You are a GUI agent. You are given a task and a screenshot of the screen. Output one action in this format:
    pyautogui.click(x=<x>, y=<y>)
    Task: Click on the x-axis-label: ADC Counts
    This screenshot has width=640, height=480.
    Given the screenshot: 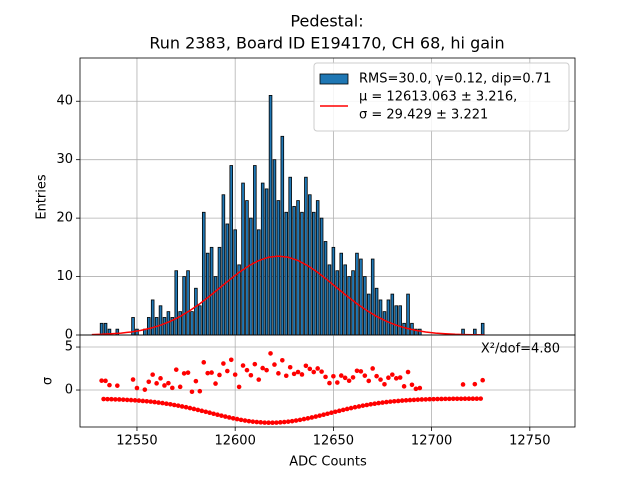 What is the action you would take?
    pyautogui.click(x=328, y=462)
    